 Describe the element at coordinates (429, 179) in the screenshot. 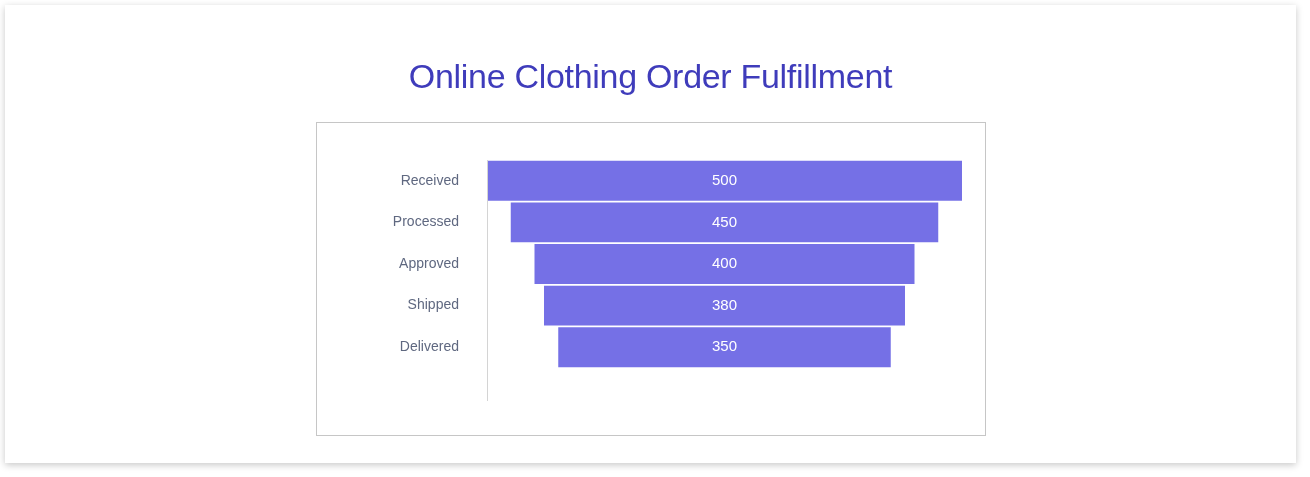

I see `category-label: Received` at that location.